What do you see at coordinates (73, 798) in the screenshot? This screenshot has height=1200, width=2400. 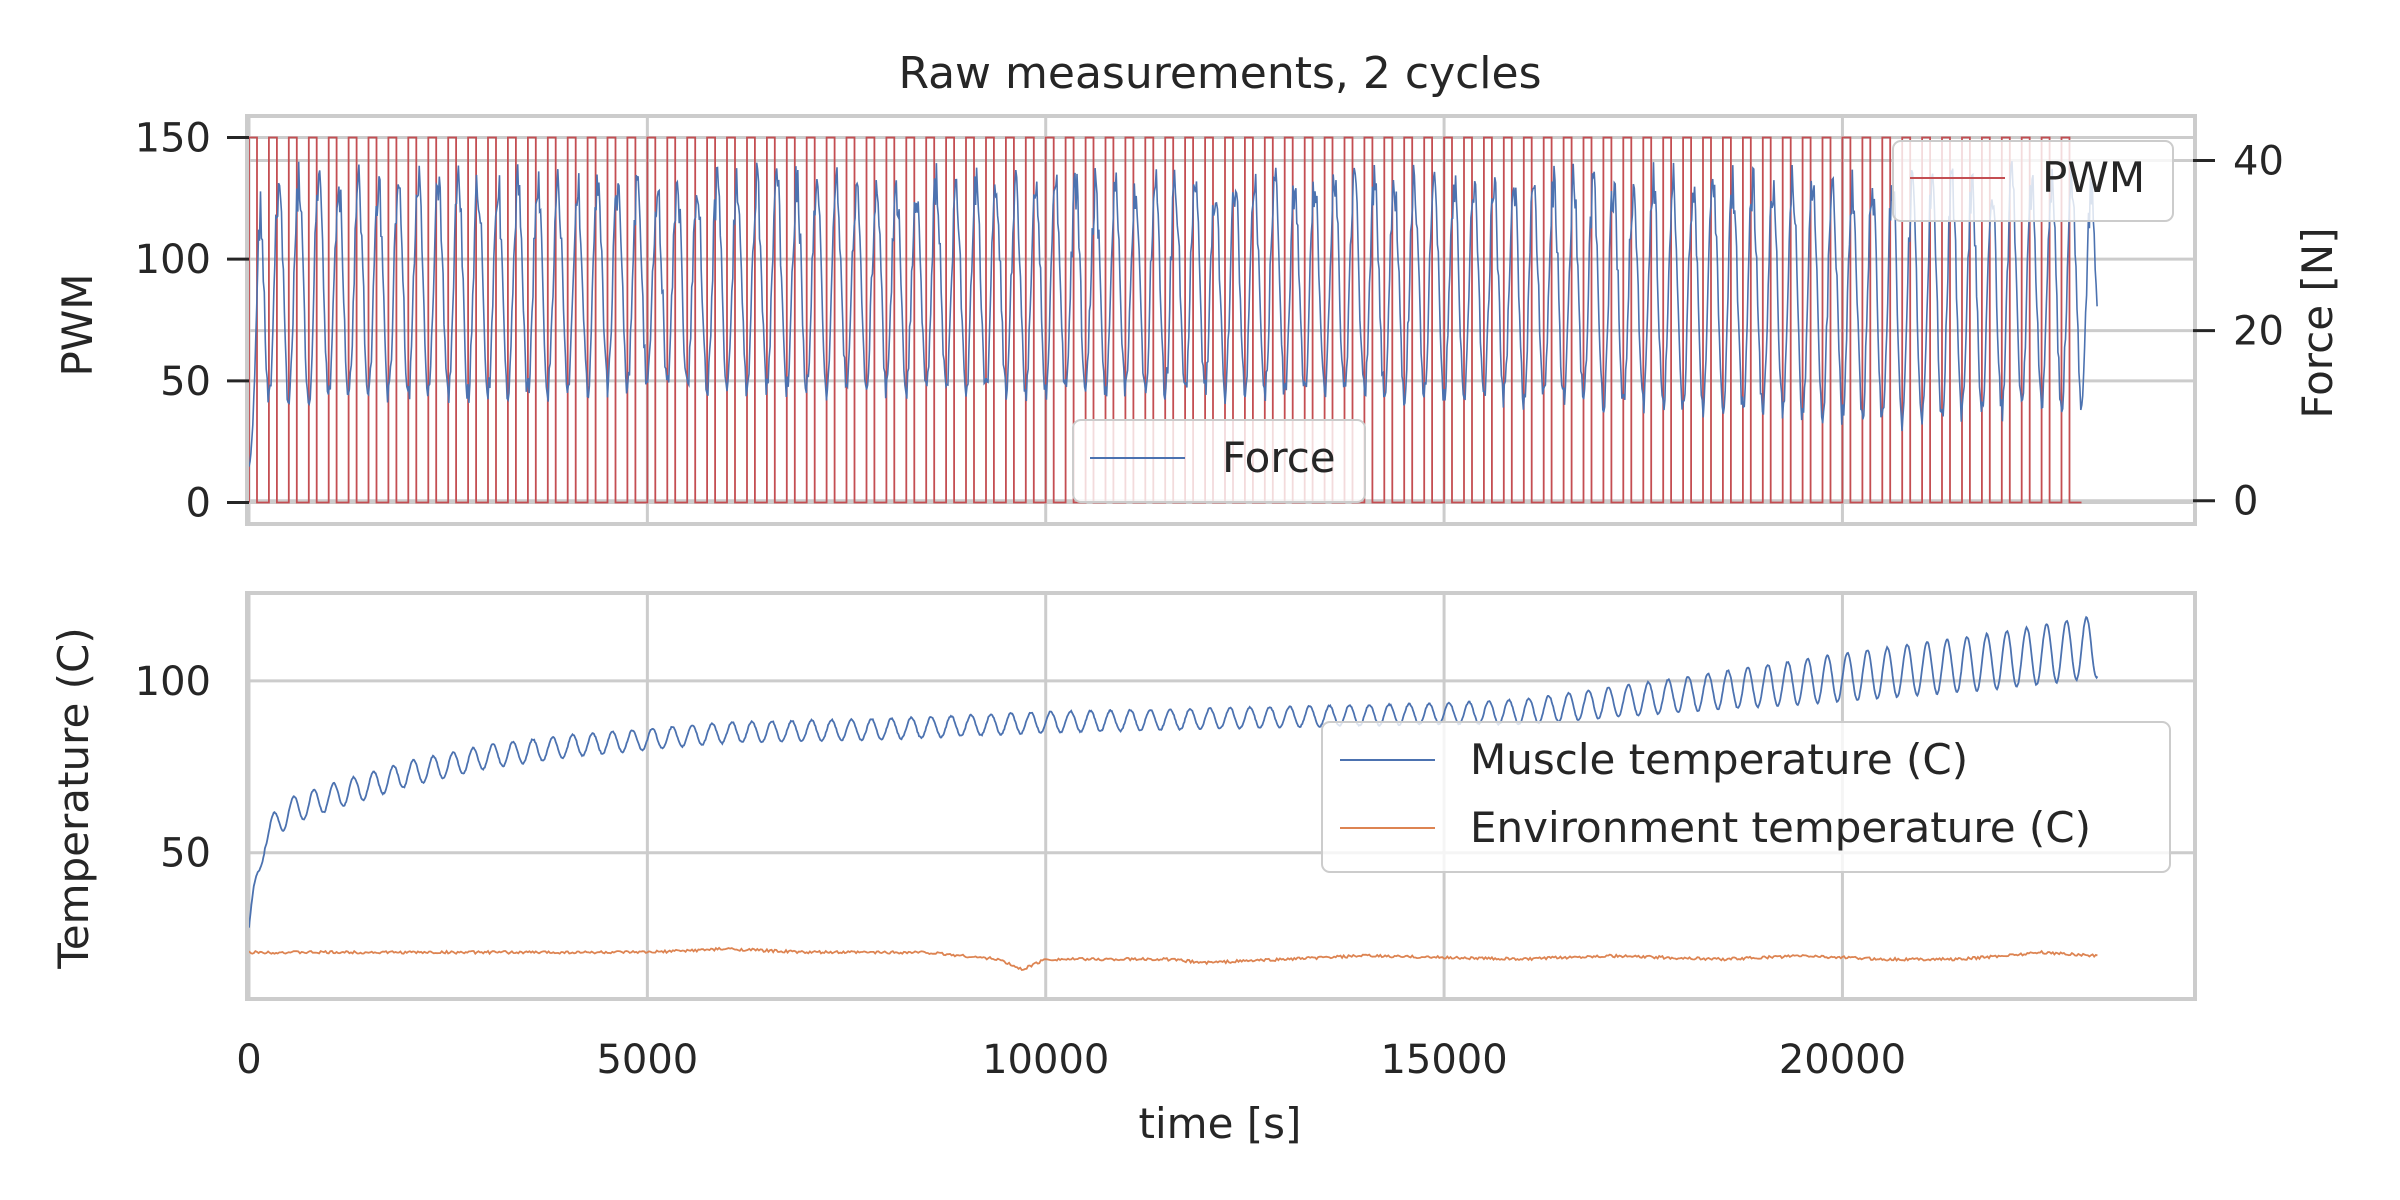 I see `bottom-y-label: Temperature (C)` at bounding box center [73, 798].